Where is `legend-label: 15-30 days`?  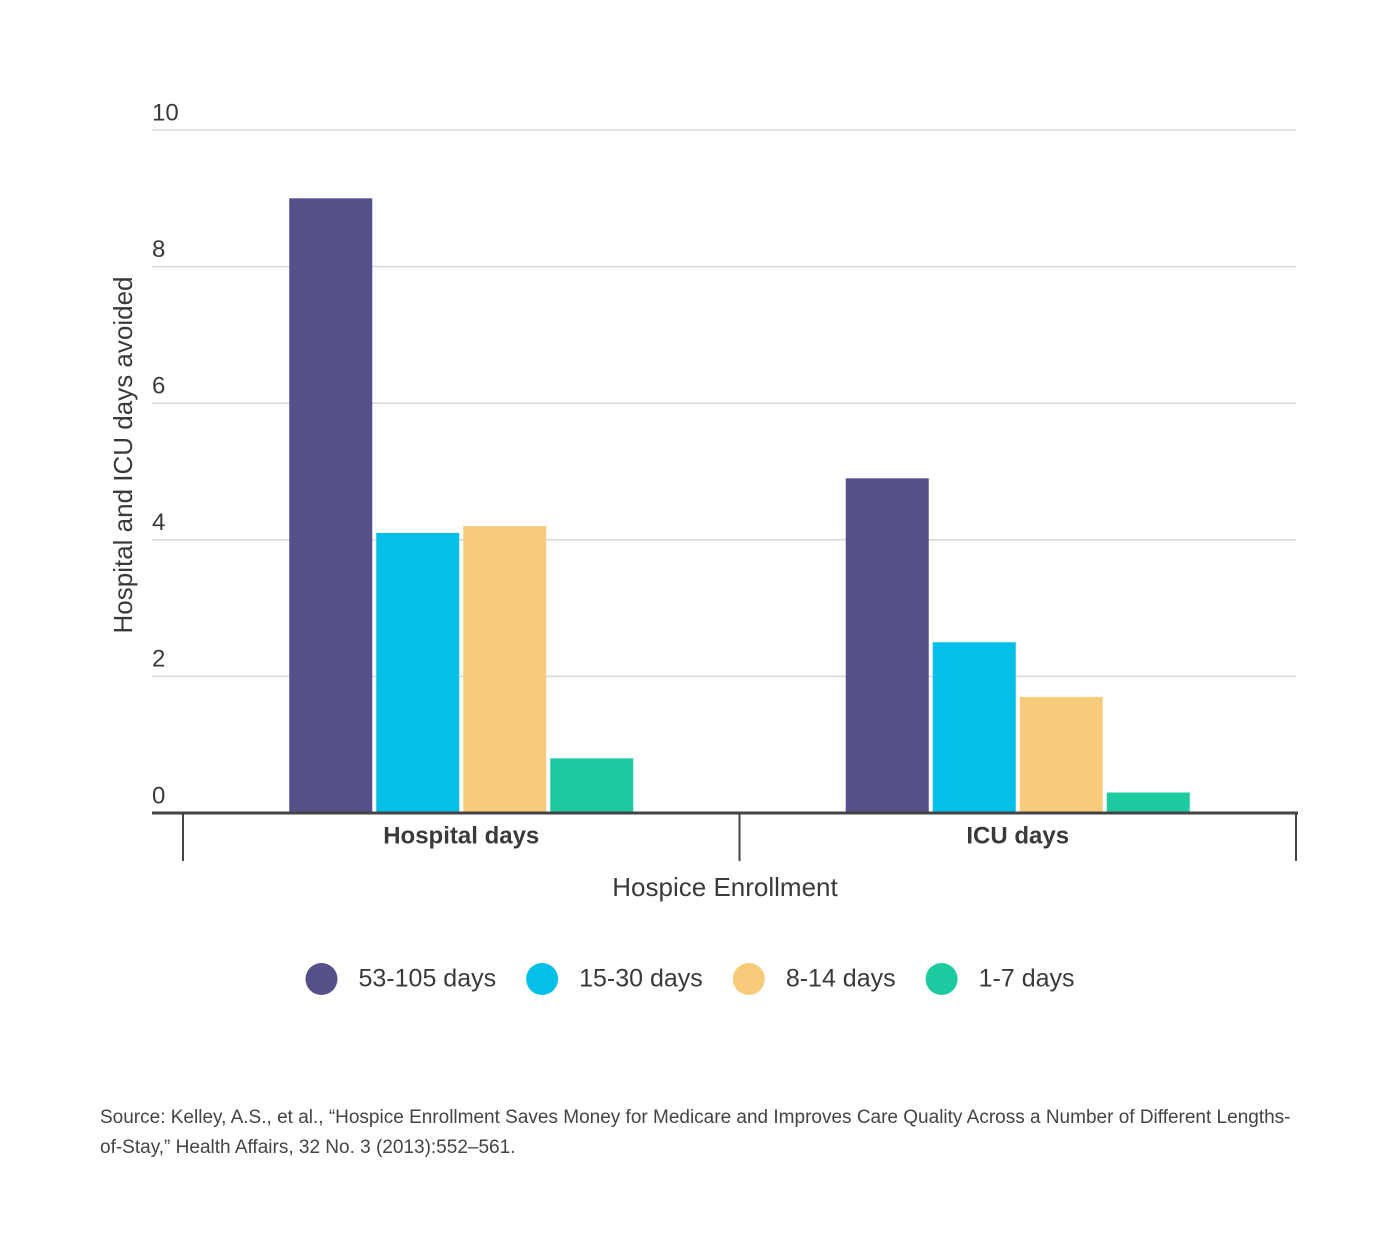 legend-label: 15-30 days is located at coordinates (641, 979).